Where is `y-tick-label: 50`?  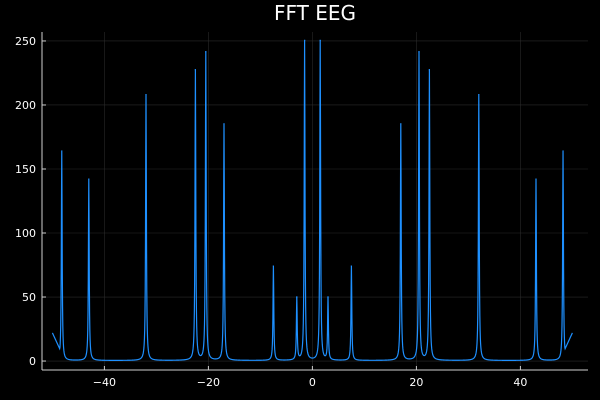 y-tick-label: 50 is located at coordinates (29, 297).